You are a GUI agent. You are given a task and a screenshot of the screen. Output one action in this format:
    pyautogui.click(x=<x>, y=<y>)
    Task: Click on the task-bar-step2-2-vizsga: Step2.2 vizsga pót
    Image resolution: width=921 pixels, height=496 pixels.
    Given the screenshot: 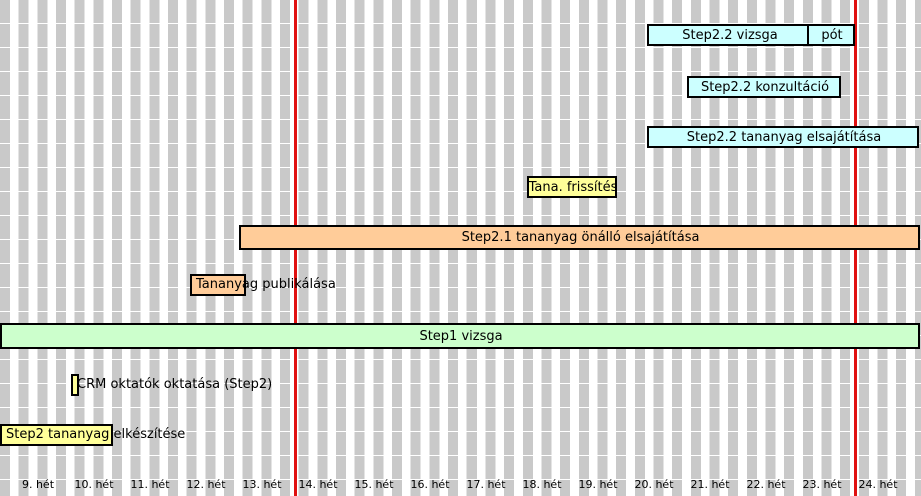 What is the action you would take?
    pyautogui.click(x=751, y=35)
    